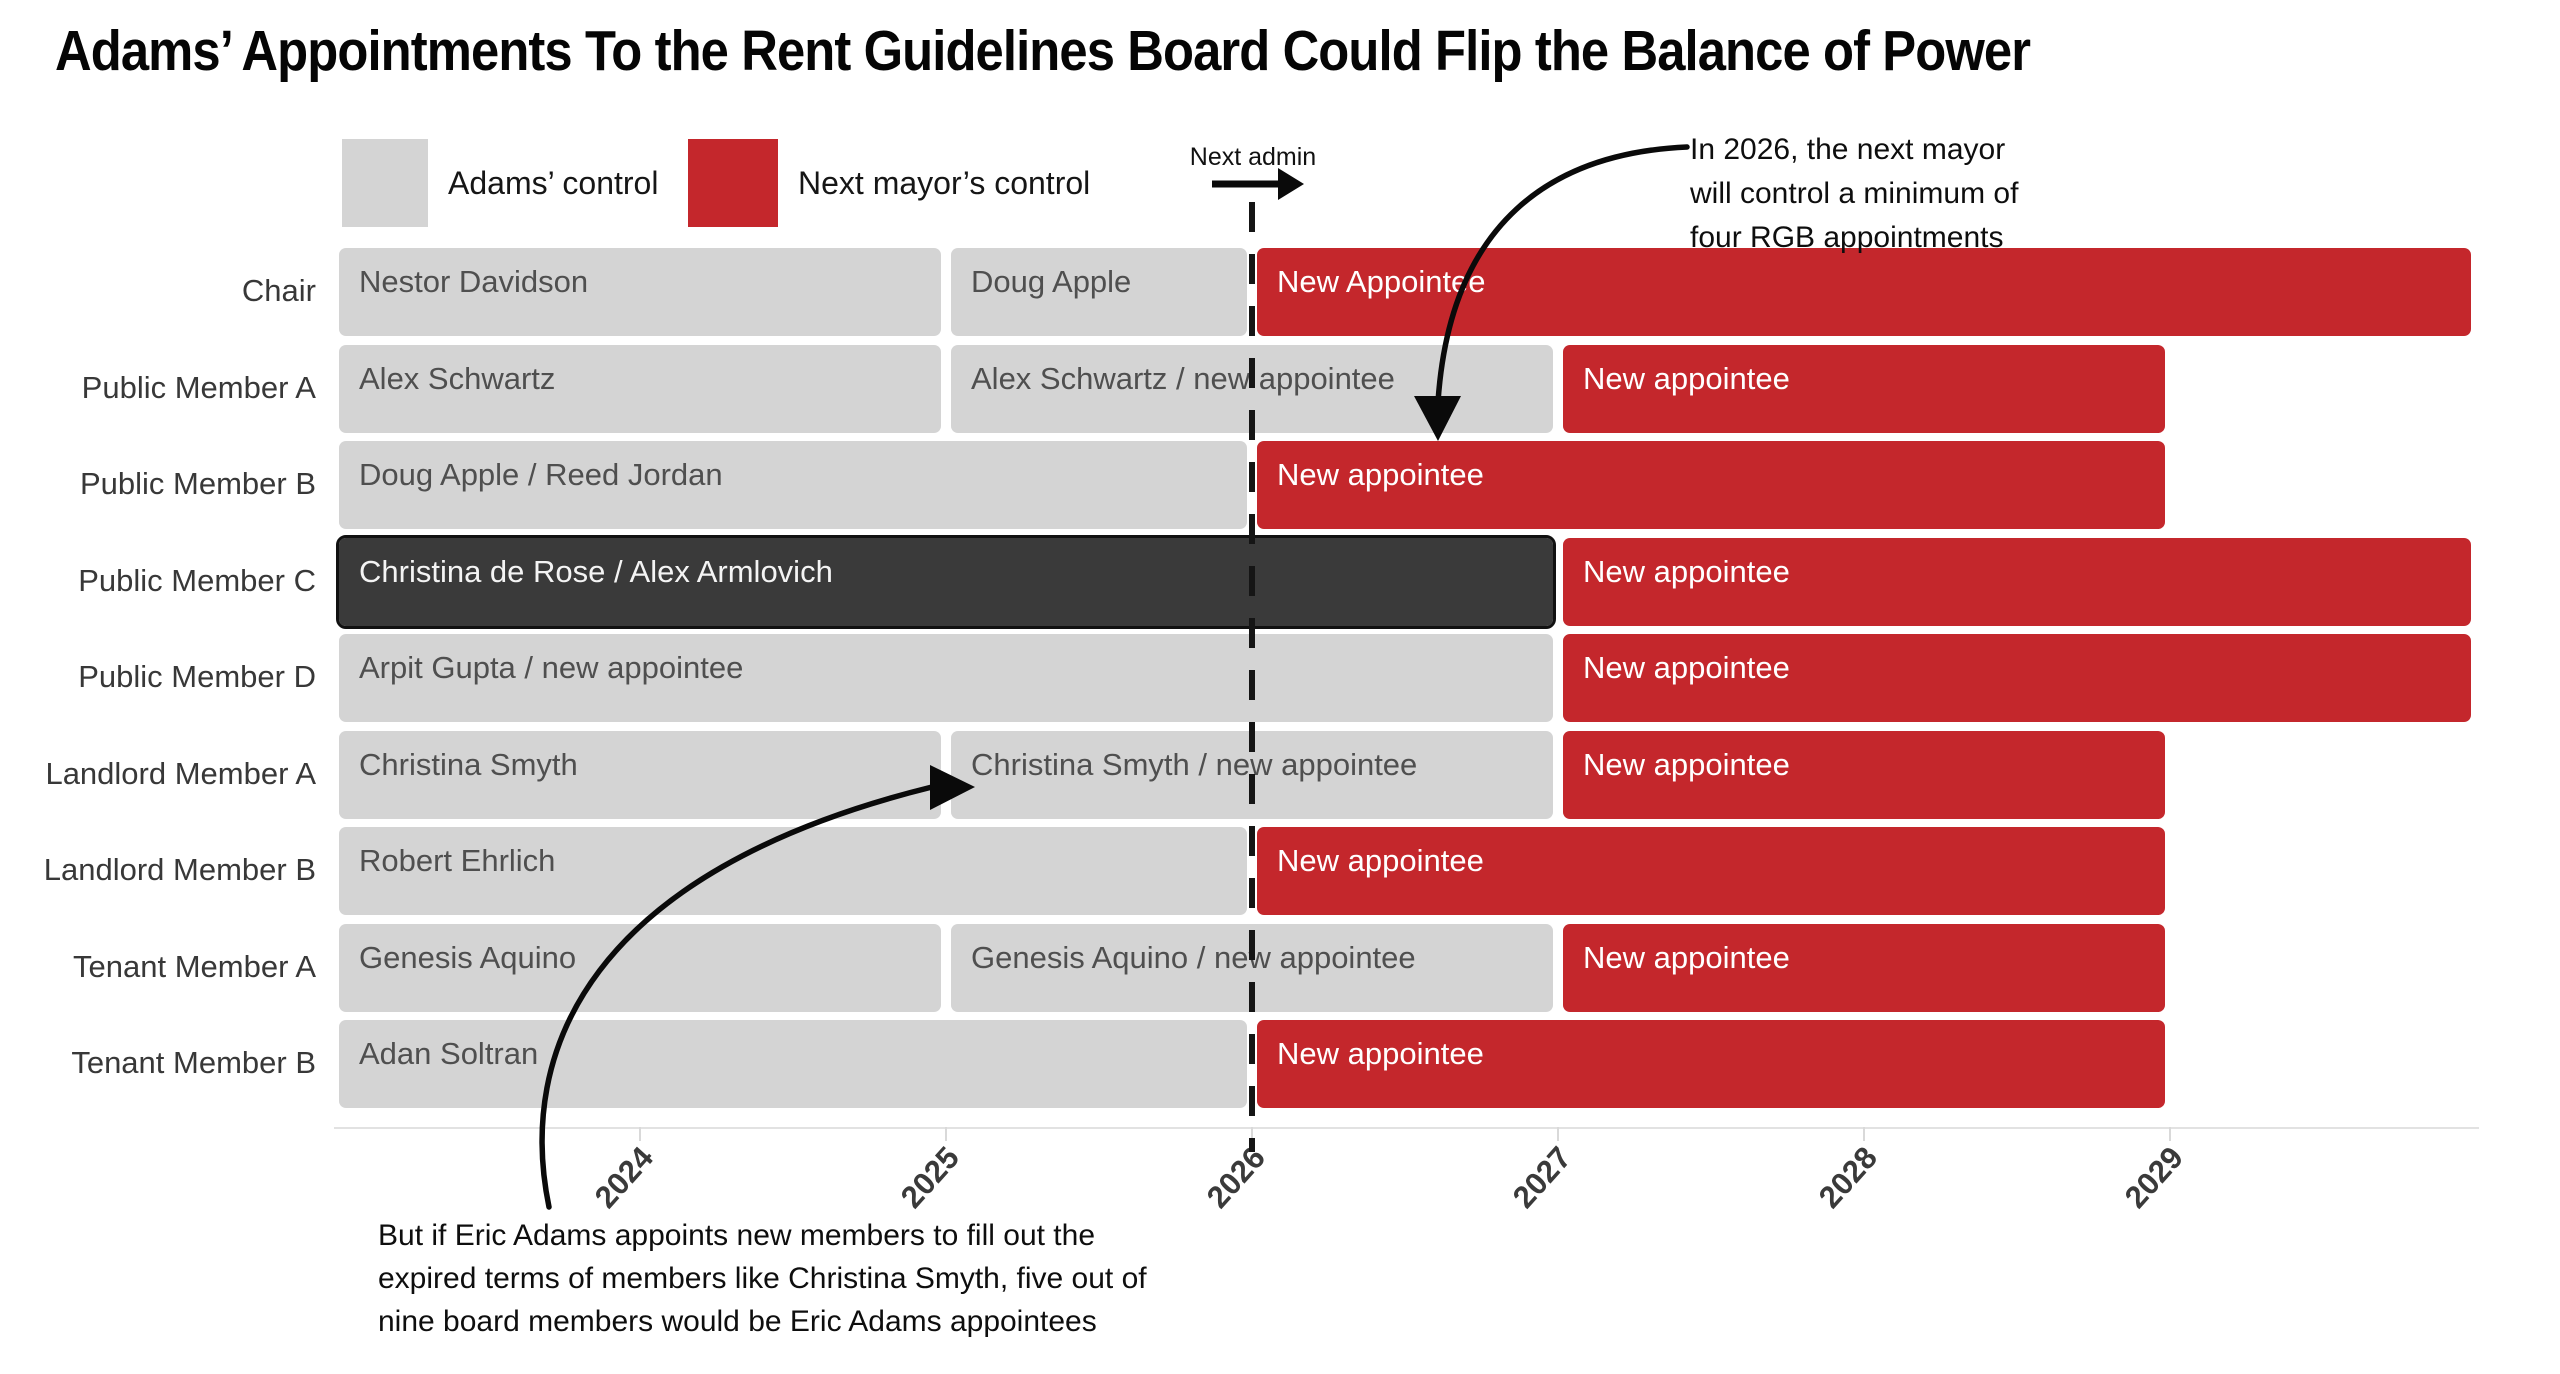 This screenshot has width=2560, height=1374. Describe the element at coordinates (946, 678) in the screenshot. I see `term-bar-segment: Arpit Gupta / new appointee` at that location.